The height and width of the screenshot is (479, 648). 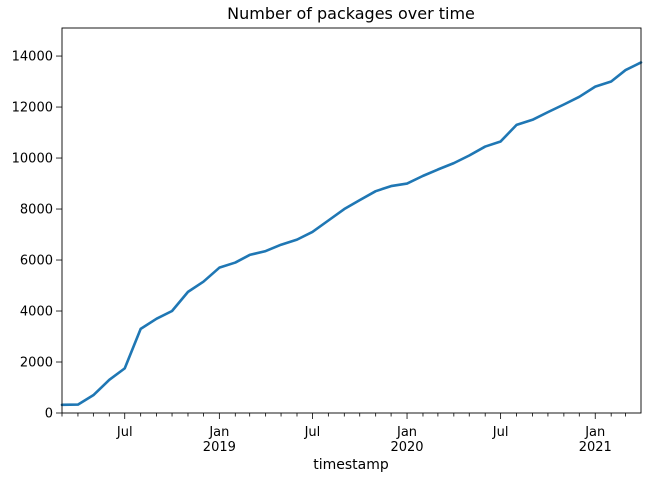 I want to click on x-tick-year-label: 2021, so click(x=595, y=447).